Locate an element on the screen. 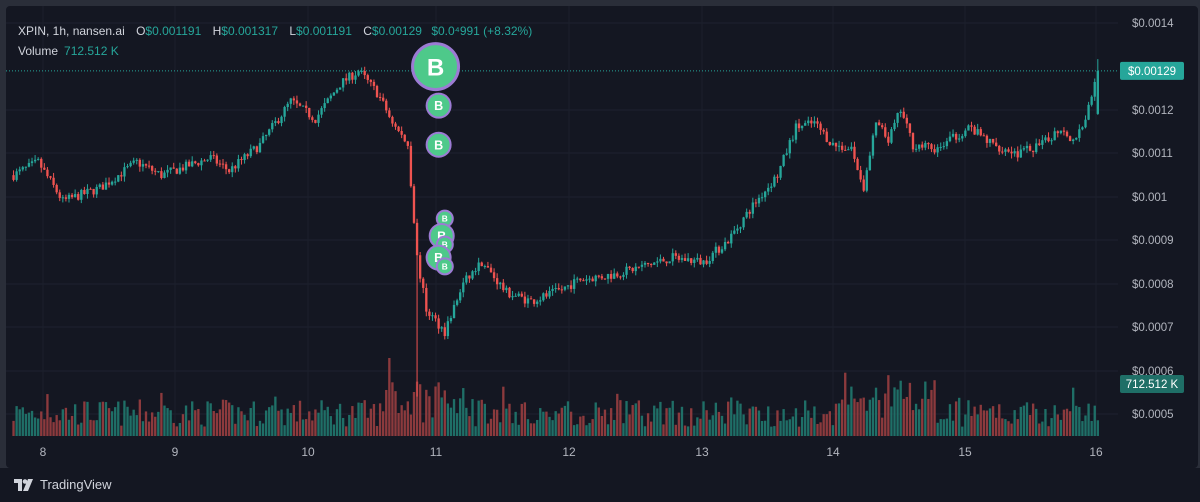 The width and height of the screenshot is (1200, 502). tradingview-logo-icon is located at coordinates (23, 484).